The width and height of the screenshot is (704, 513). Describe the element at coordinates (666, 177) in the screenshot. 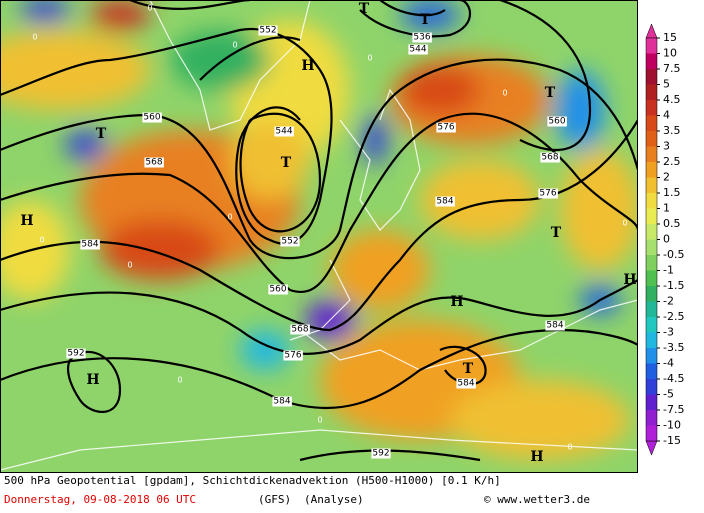

I see `colorbar-label: 2` at that location.